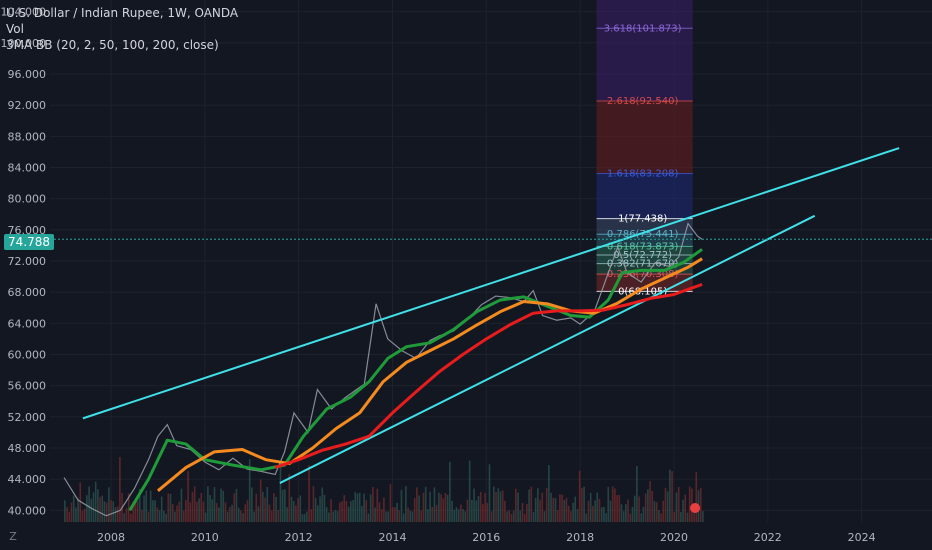  I want to click on fib-level-label: 0(68.105), so click(642, 291).